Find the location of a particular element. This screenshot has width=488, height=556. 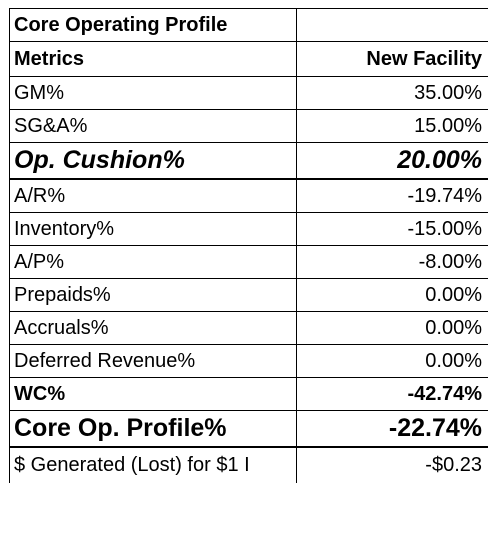

row-value: -$0.23 is located at coordinates (453, 465).